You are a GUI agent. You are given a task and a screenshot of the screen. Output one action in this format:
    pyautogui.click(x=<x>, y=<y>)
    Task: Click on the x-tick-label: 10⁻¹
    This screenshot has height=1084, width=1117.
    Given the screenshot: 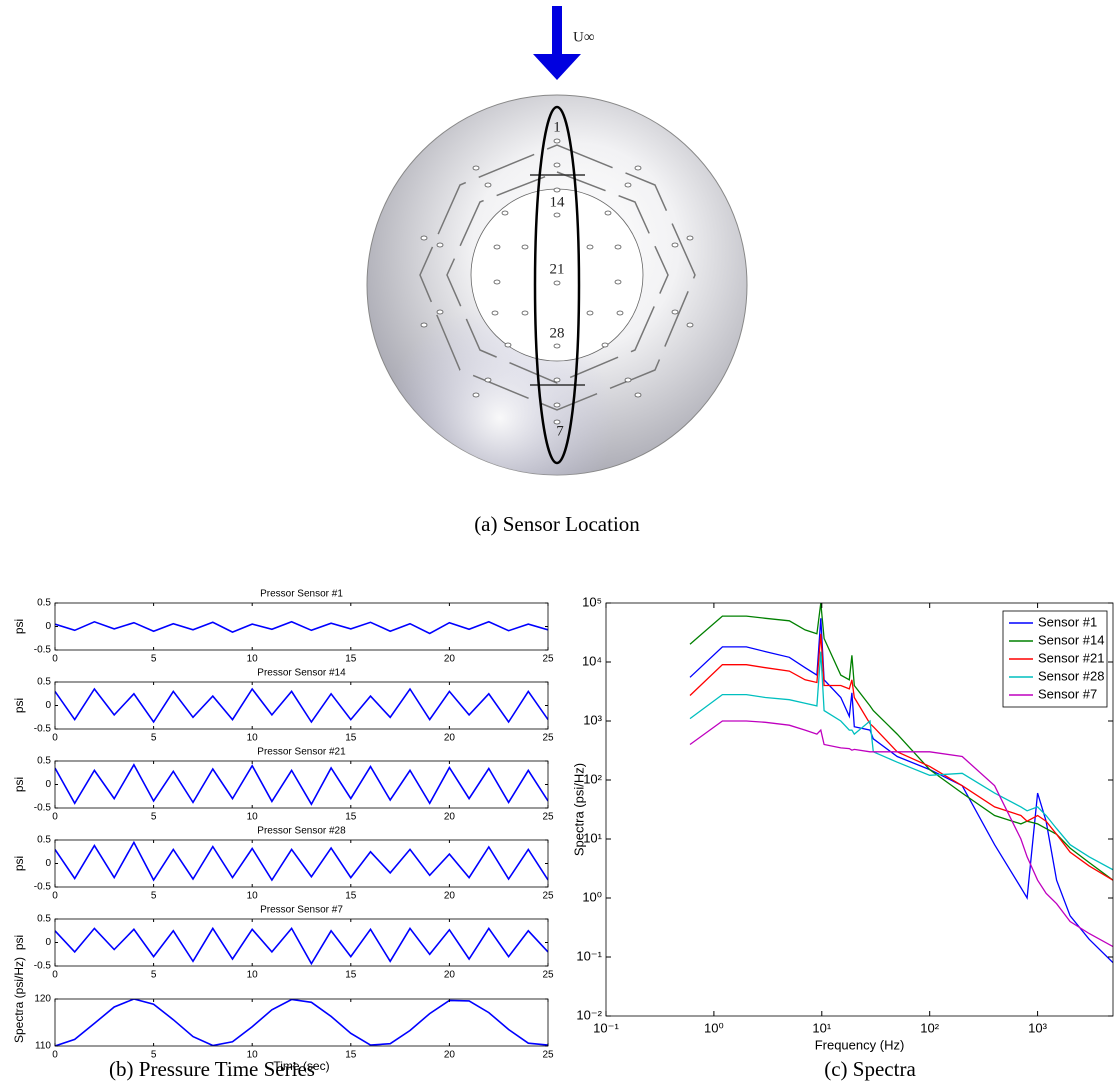 What is the action you would take?
    pyautogui.click(x=606, y=1027)
    